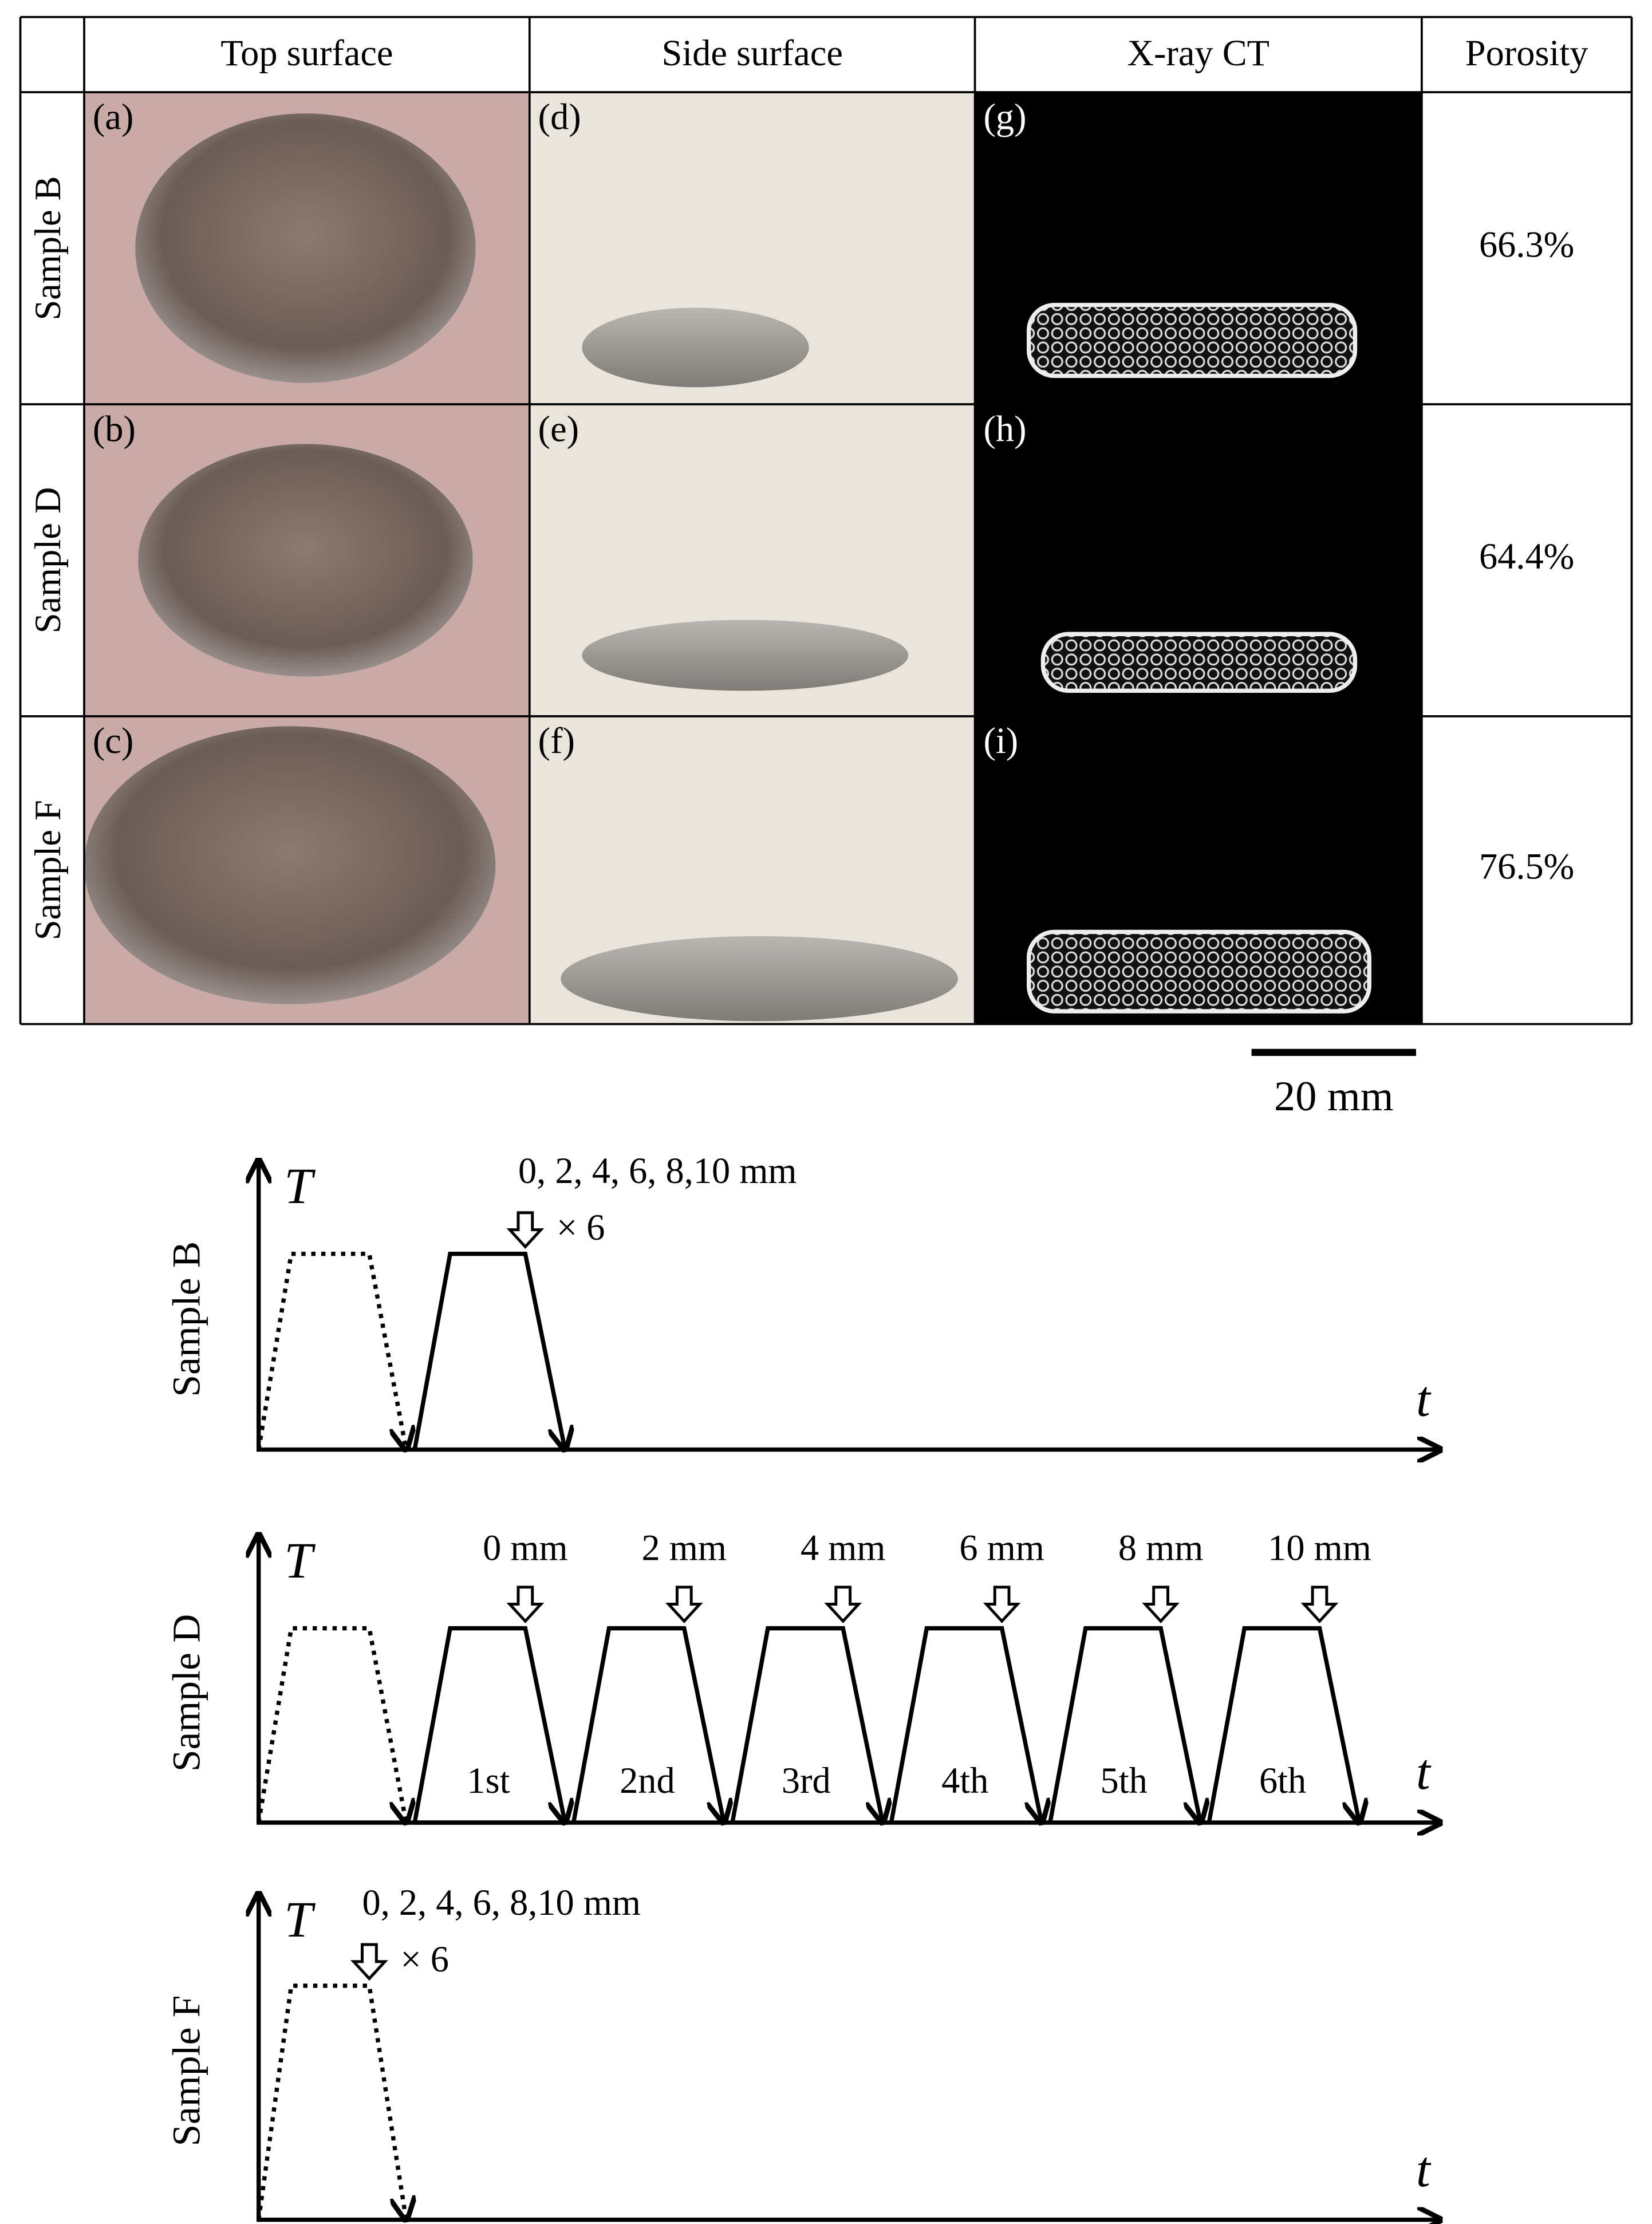 The image size is (1652, 2224). Describe the element at coordinates (1001, 741) in the screenshot. I see `panel-label: (i)` at that location.